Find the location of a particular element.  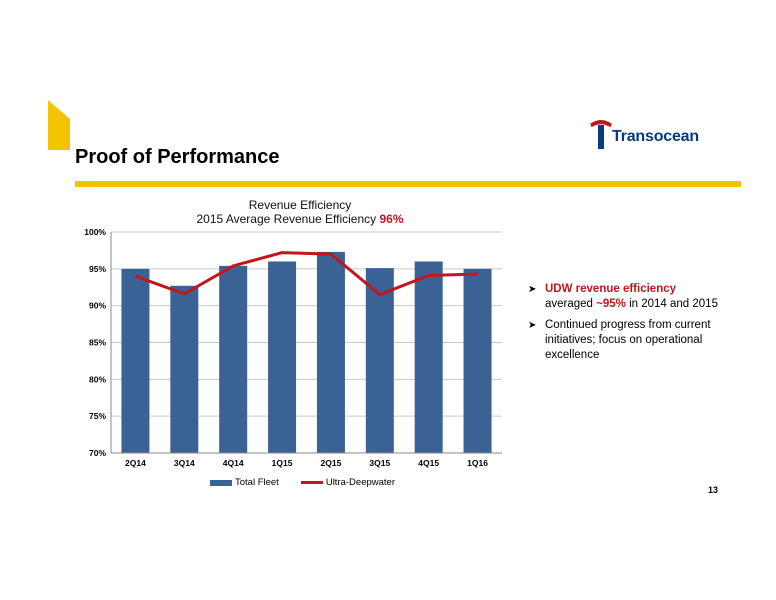

chart-legend: Total Fleet Ultra-Deepwater is located at coordinates (302, 482).